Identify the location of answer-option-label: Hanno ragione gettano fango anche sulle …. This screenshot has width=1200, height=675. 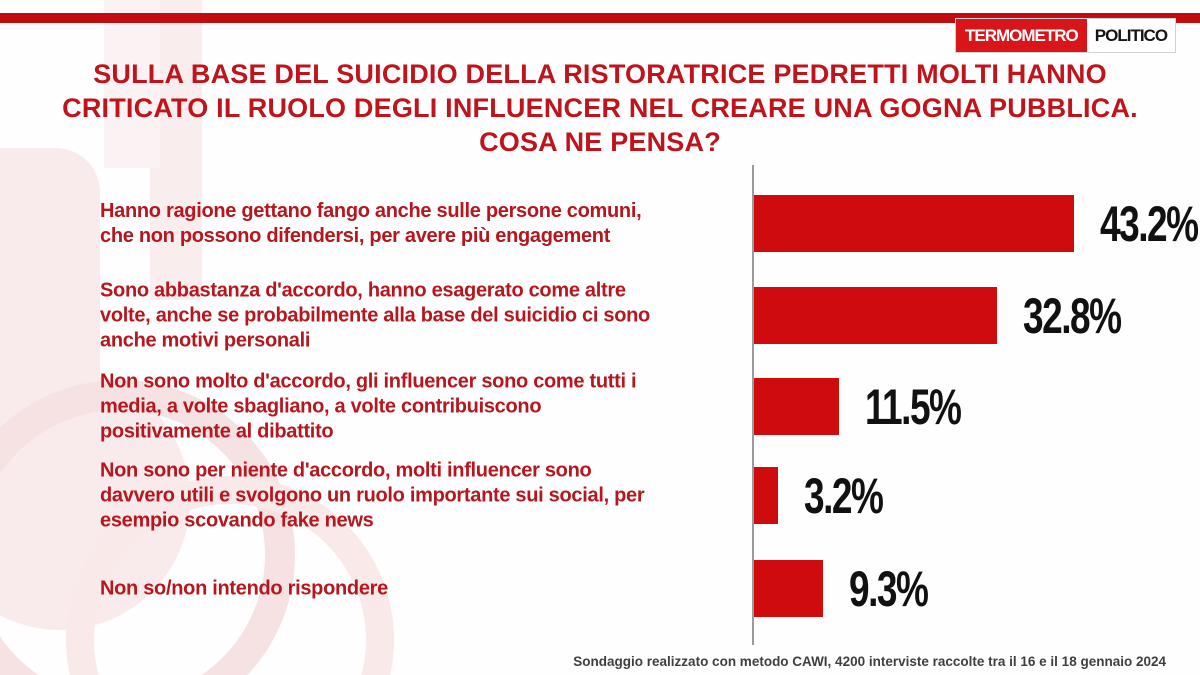
(371, 223).